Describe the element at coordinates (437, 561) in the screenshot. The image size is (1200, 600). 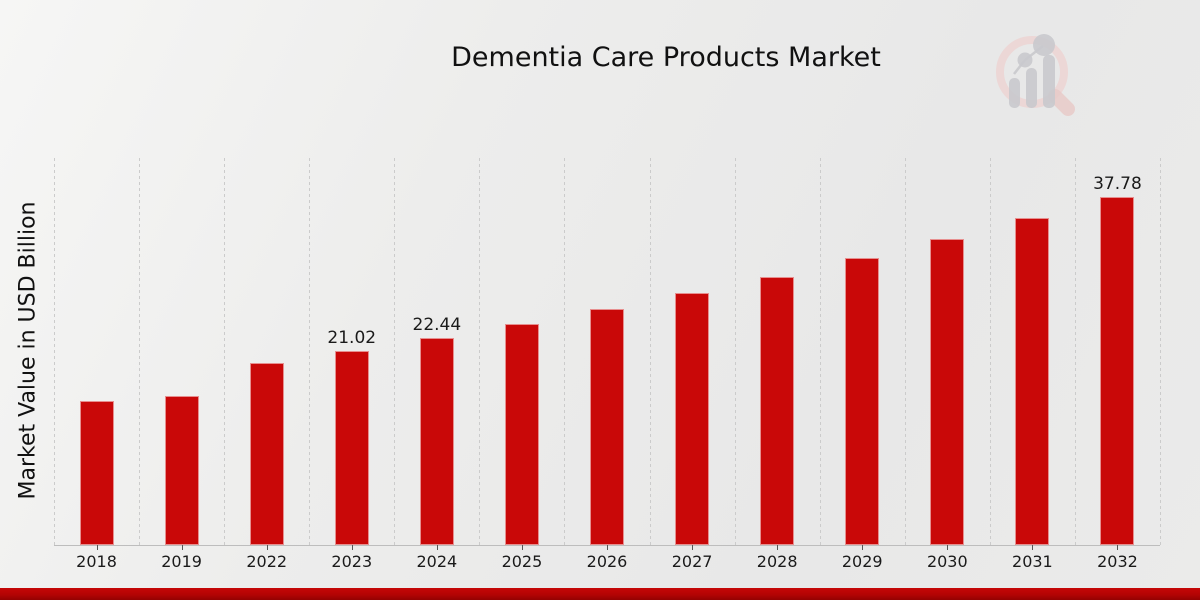
I see `x-tick-label-2024: 2024` at that location.